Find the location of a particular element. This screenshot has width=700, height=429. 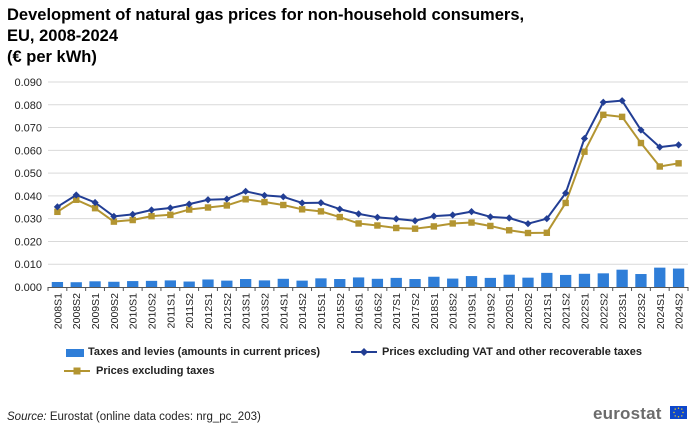

x-tick-label: 2014S2 is located at coordinates (303, 311).